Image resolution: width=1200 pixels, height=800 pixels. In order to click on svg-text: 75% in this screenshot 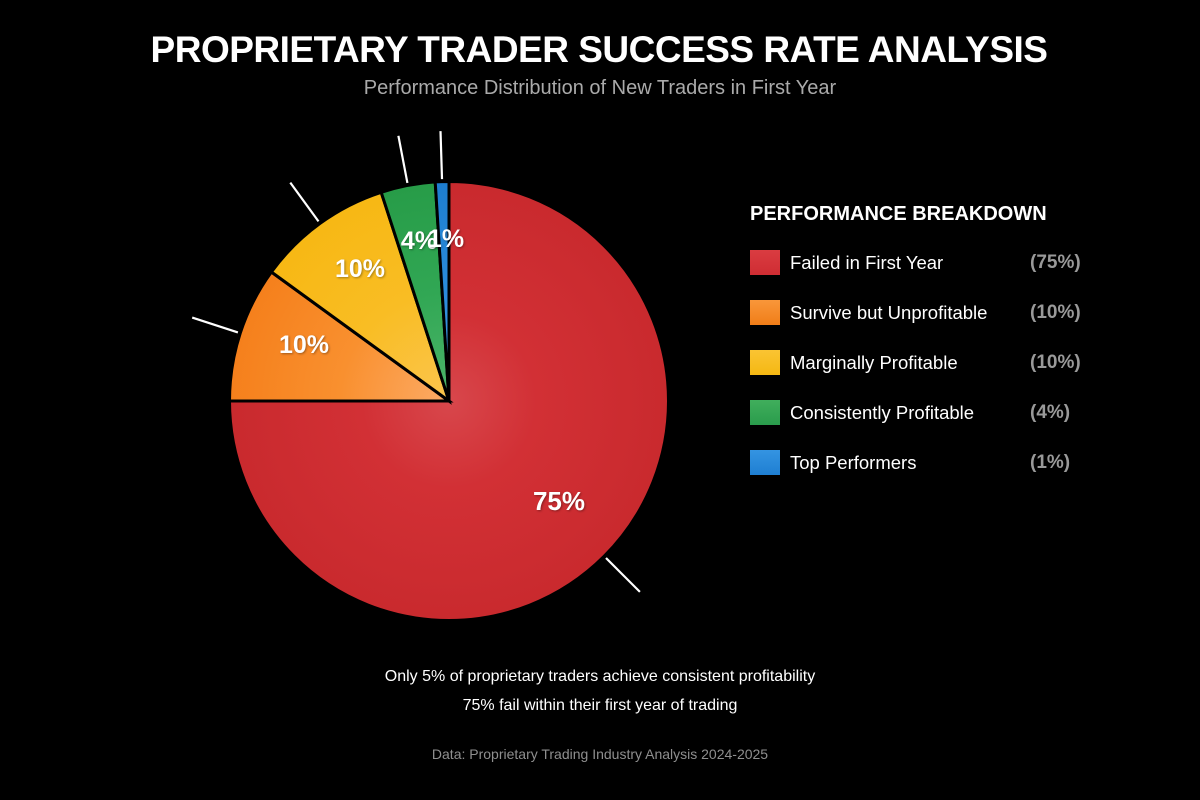, I will do `click(559, 501)`.